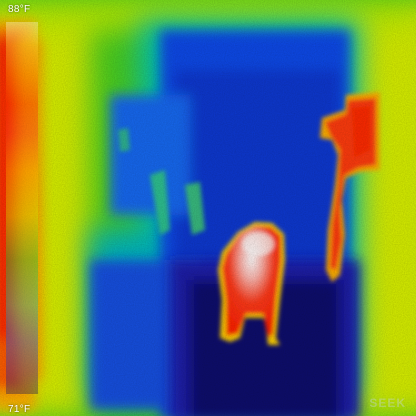 Image resolution: width=416 pixels, height=416 pixels. I want to click on min-temperature-label: 71°F, so click(19, 409).